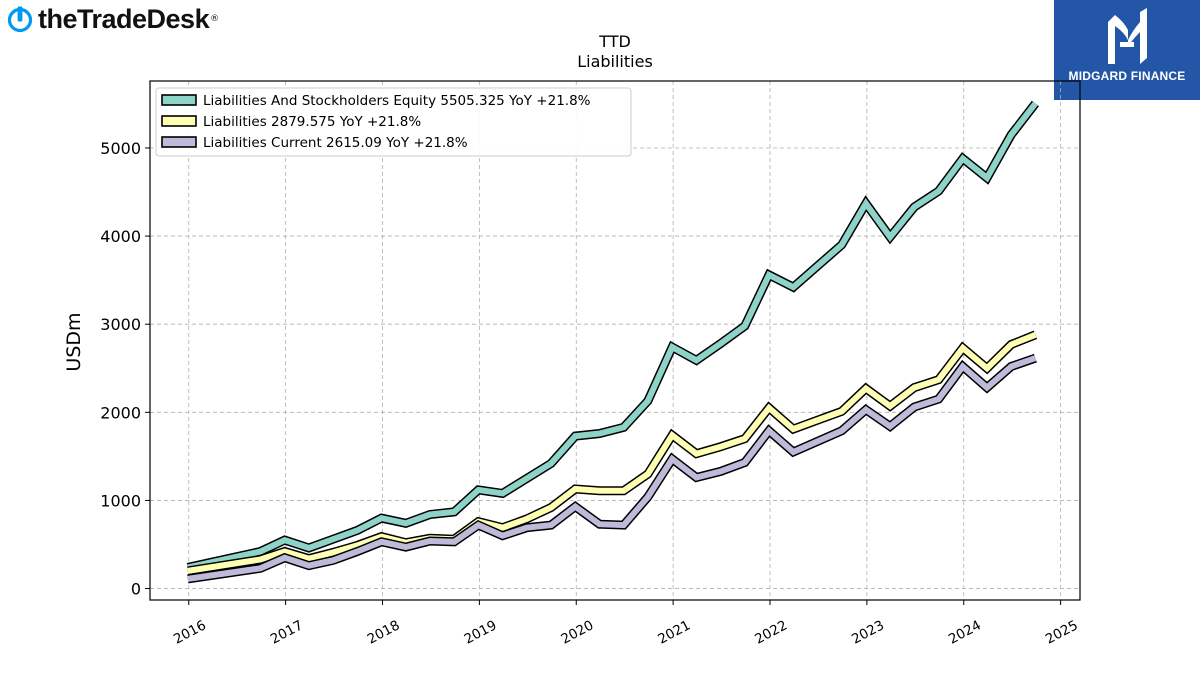 The image size is (1200, 675). I want to click on x-tick-label: 2018, so click(384, 632).